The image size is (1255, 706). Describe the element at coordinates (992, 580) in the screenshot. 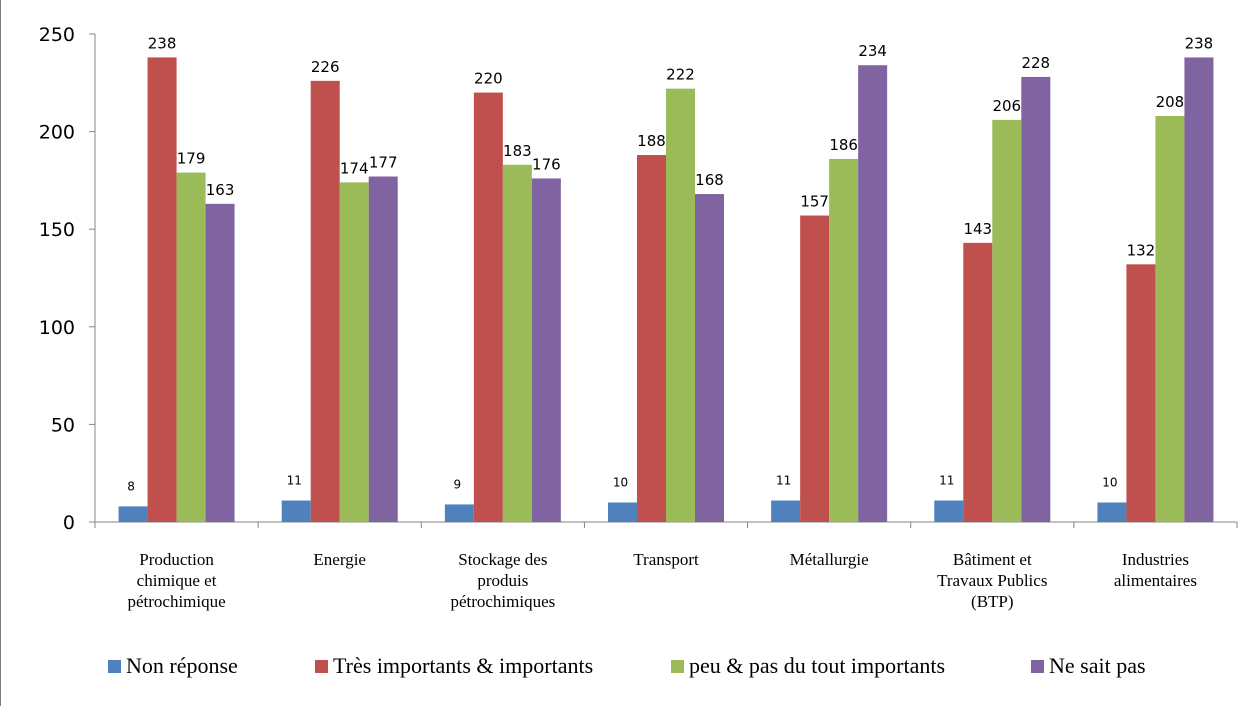

I see `x-tick-label: Bâtiment et Travaux Publics (BTP)` at that location.